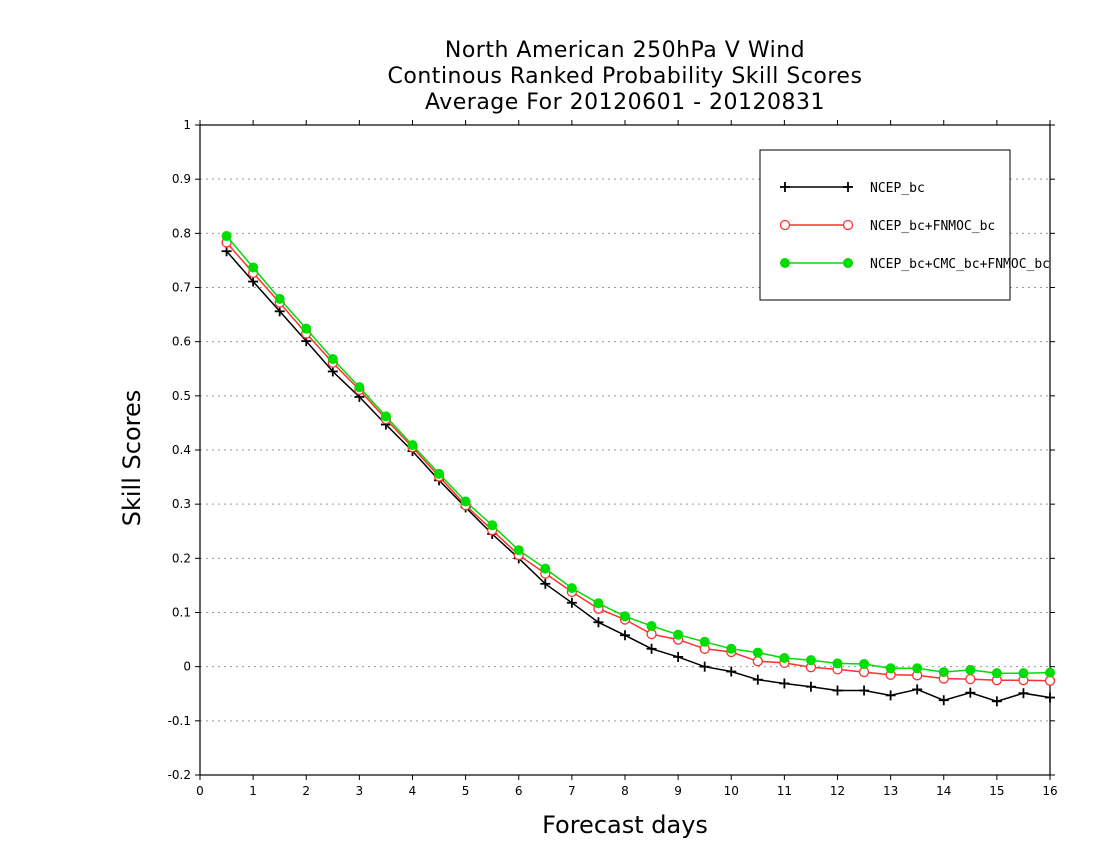  I want to click on legend-item-1: NCEP_bc, so click(852, 188).